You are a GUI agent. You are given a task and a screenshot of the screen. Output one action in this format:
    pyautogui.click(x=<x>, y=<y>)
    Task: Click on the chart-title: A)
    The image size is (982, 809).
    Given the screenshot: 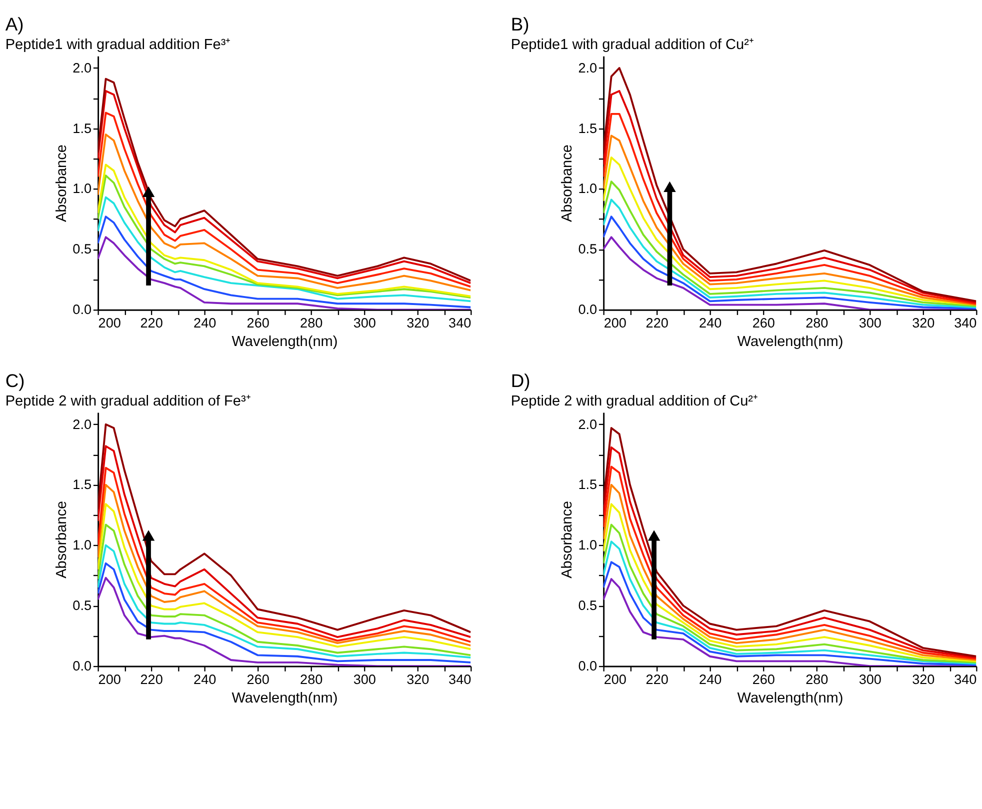 What is the action you would take?
    pyautogui.click(x=14, y=24)
    